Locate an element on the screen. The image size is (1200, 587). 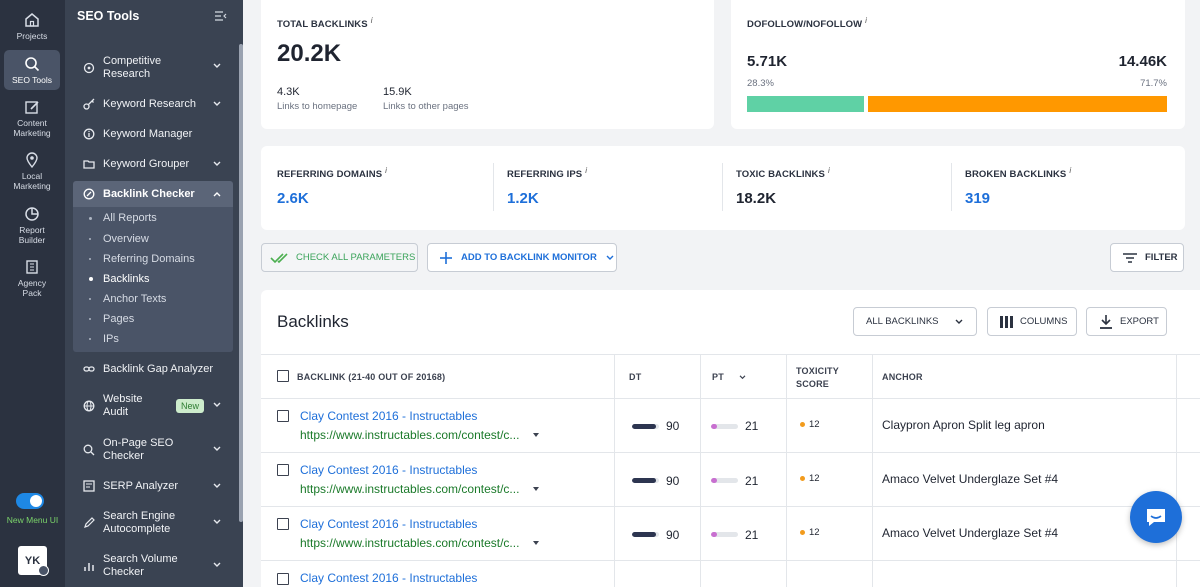
dt-bar-fill is located at coordinates (644, 426).